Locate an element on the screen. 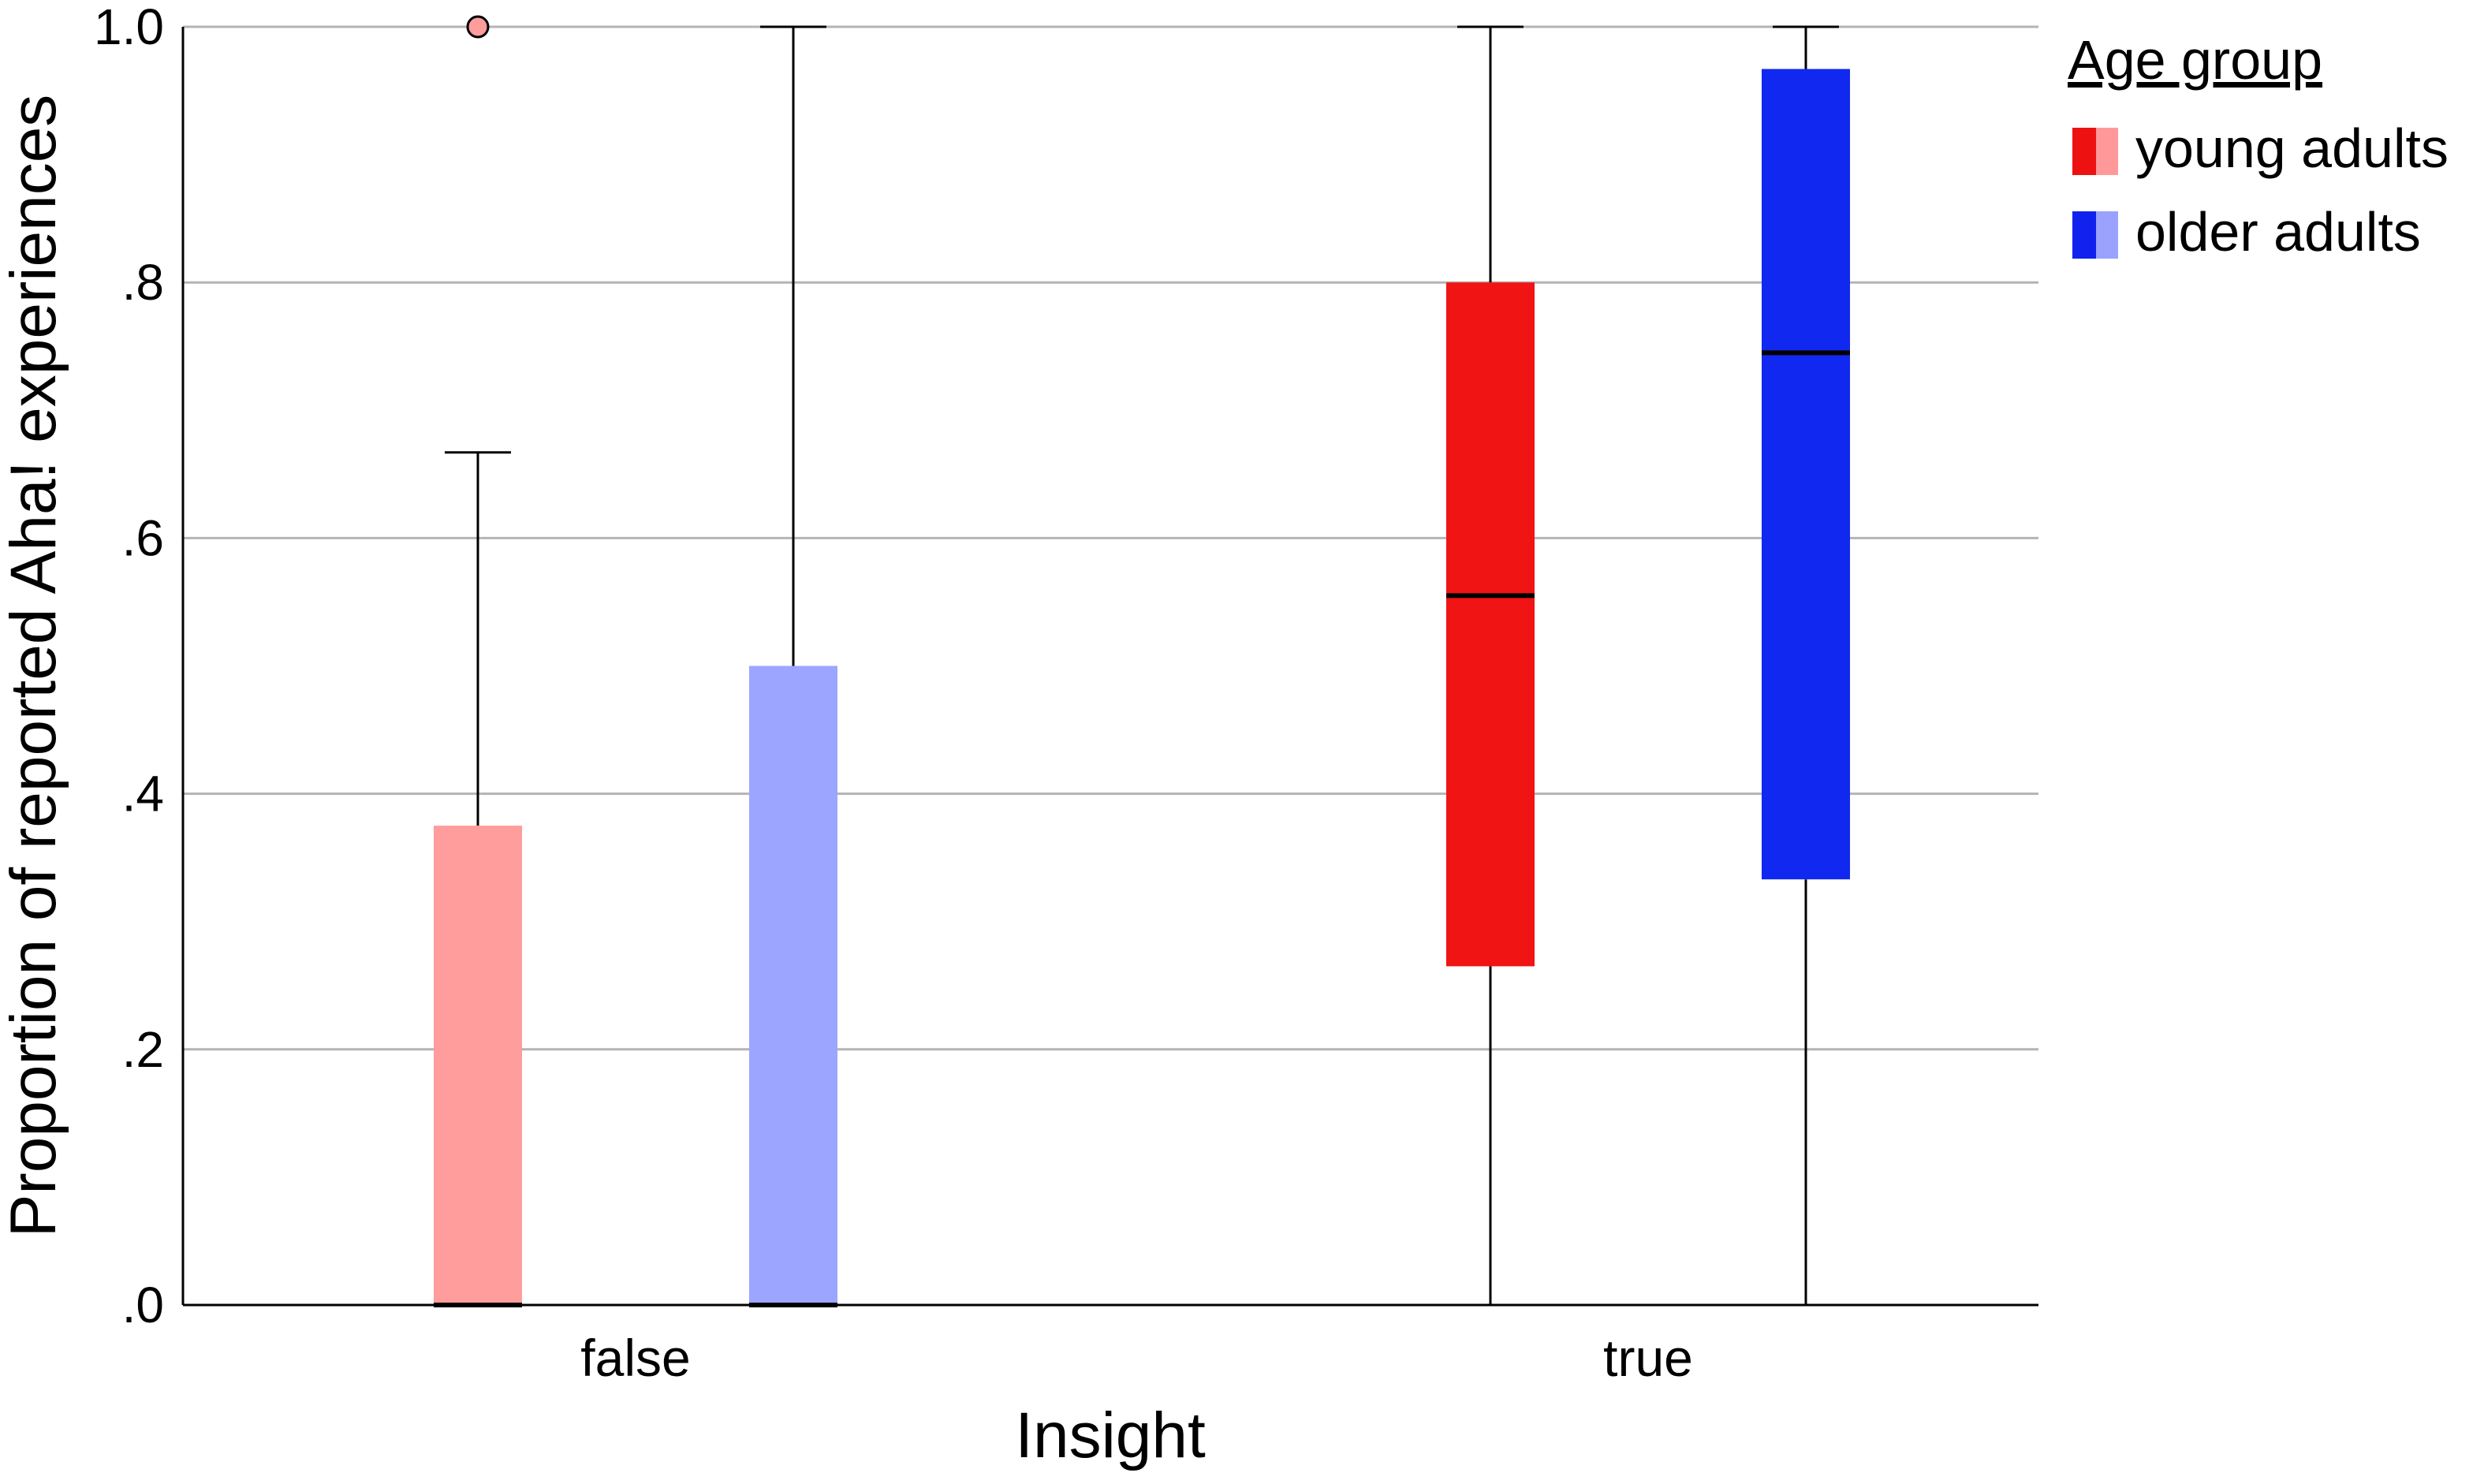 The height and width of the screenshot is (1484, 2484). x-category-label: false is located at coordinates (635, 1358).